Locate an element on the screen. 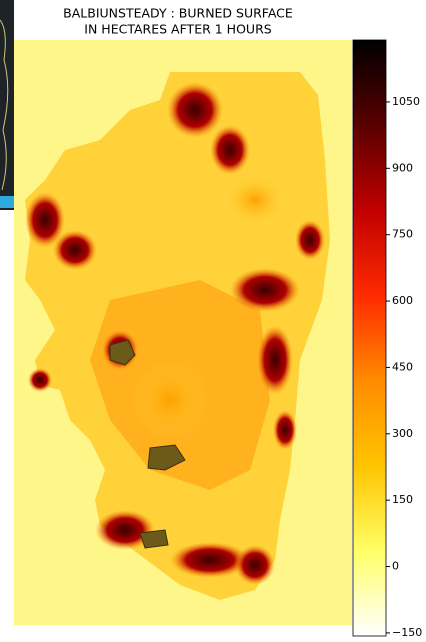  colorbar-tick-label: 150 is located at coordinates (402, 499).